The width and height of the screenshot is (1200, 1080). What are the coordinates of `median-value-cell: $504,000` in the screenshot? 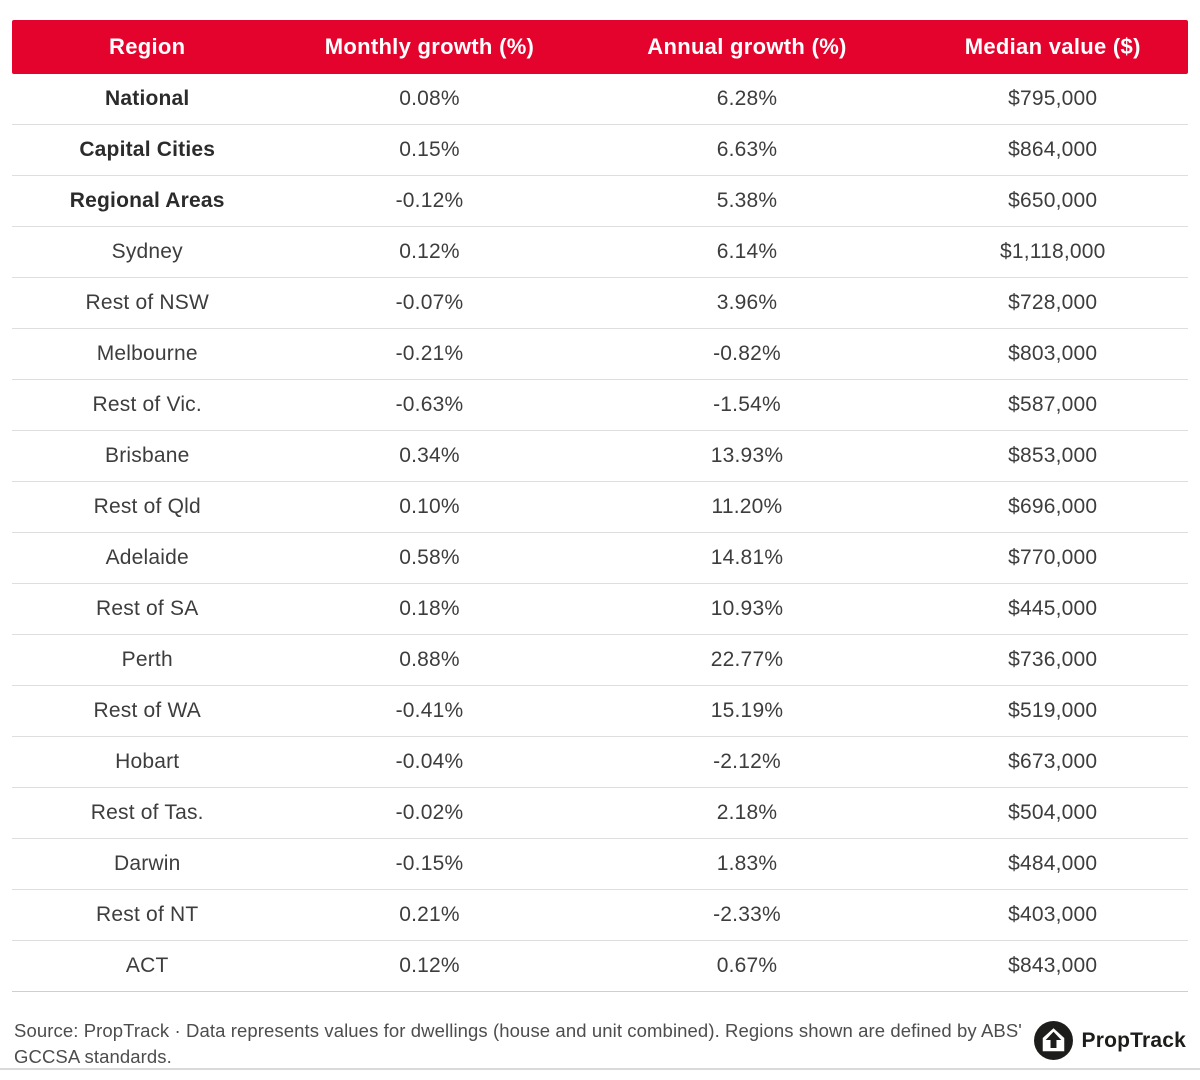 It's located at (1053, 812).